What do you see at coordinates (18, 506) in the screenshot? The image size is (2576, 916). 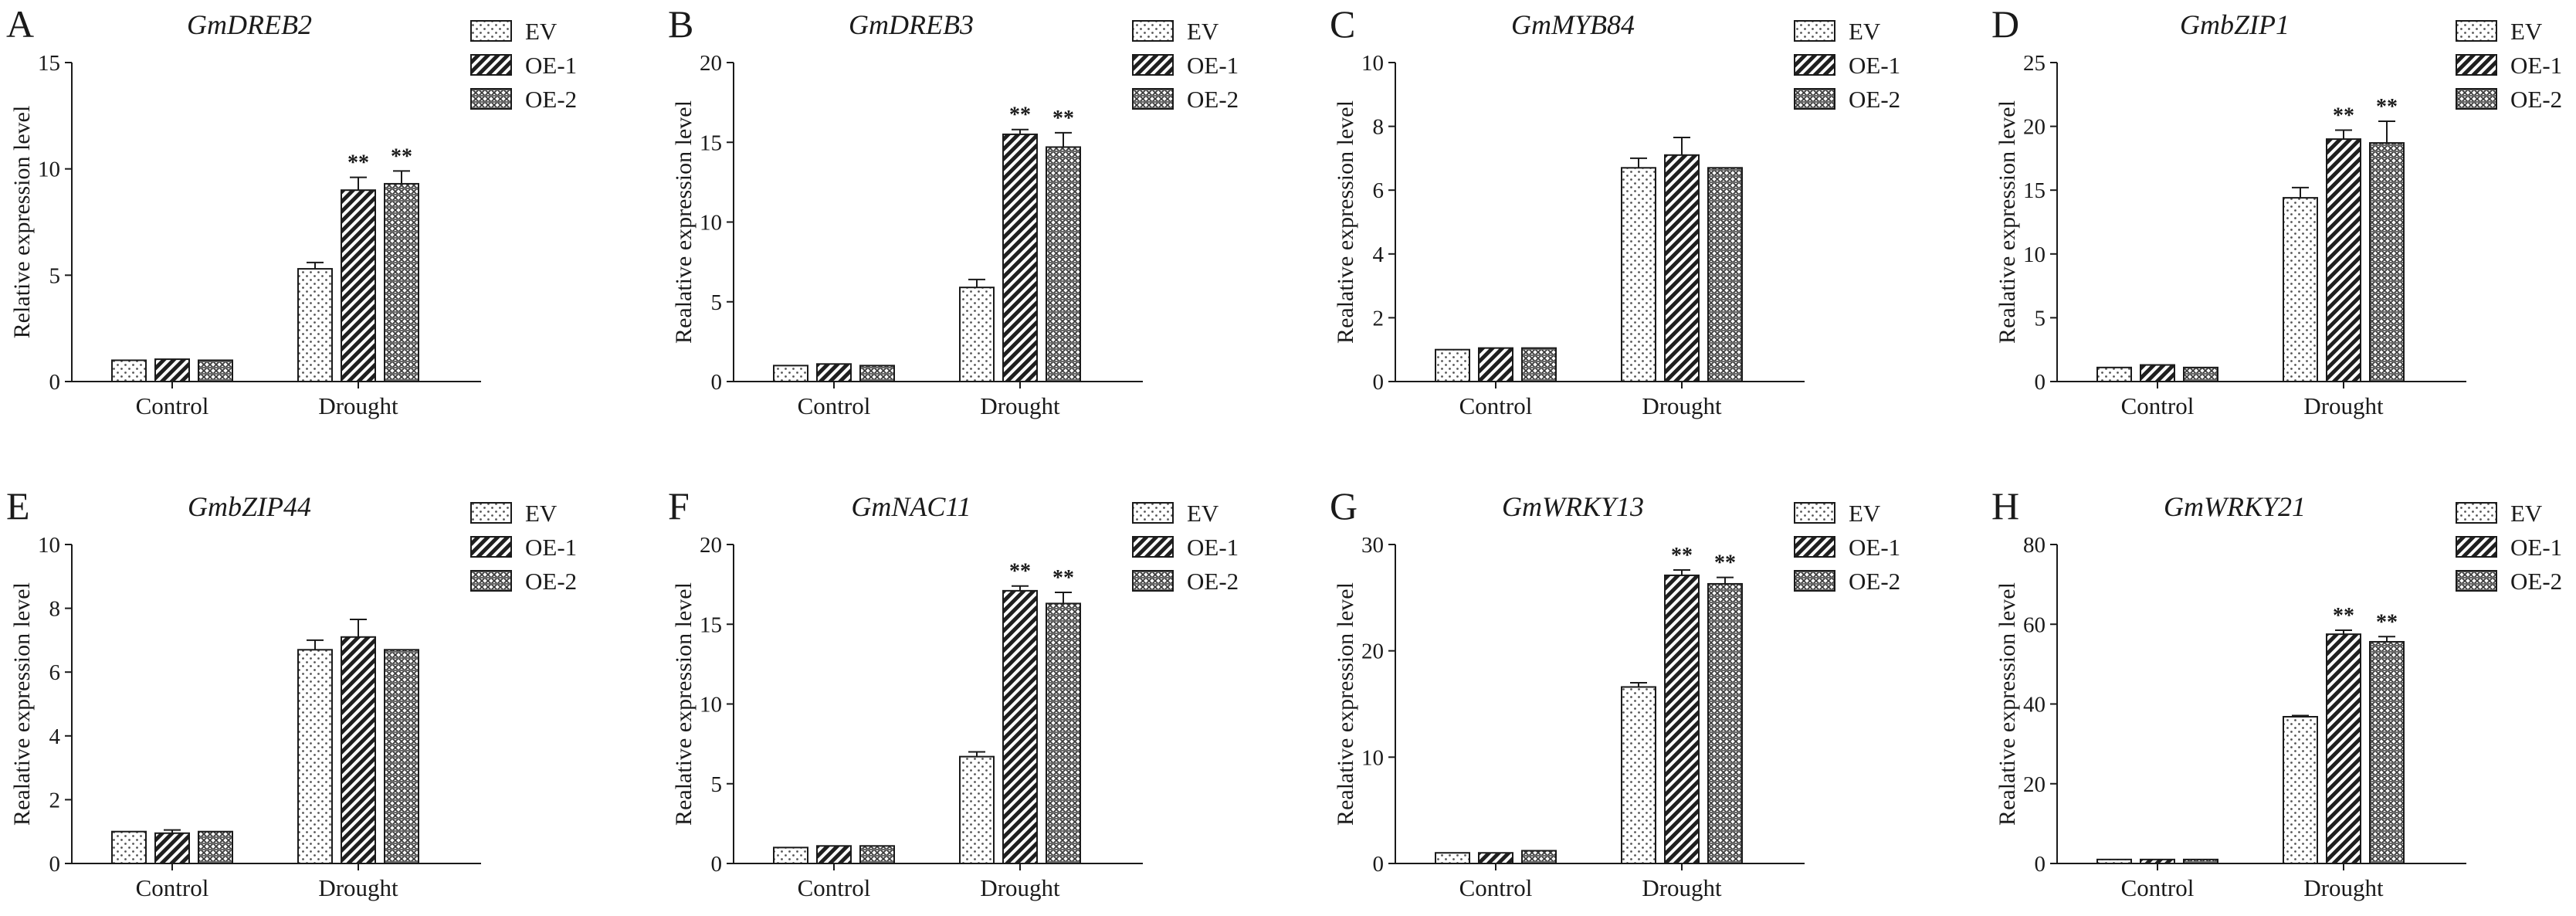 I see `panel-letter: E` at bounding box center [18, 506].